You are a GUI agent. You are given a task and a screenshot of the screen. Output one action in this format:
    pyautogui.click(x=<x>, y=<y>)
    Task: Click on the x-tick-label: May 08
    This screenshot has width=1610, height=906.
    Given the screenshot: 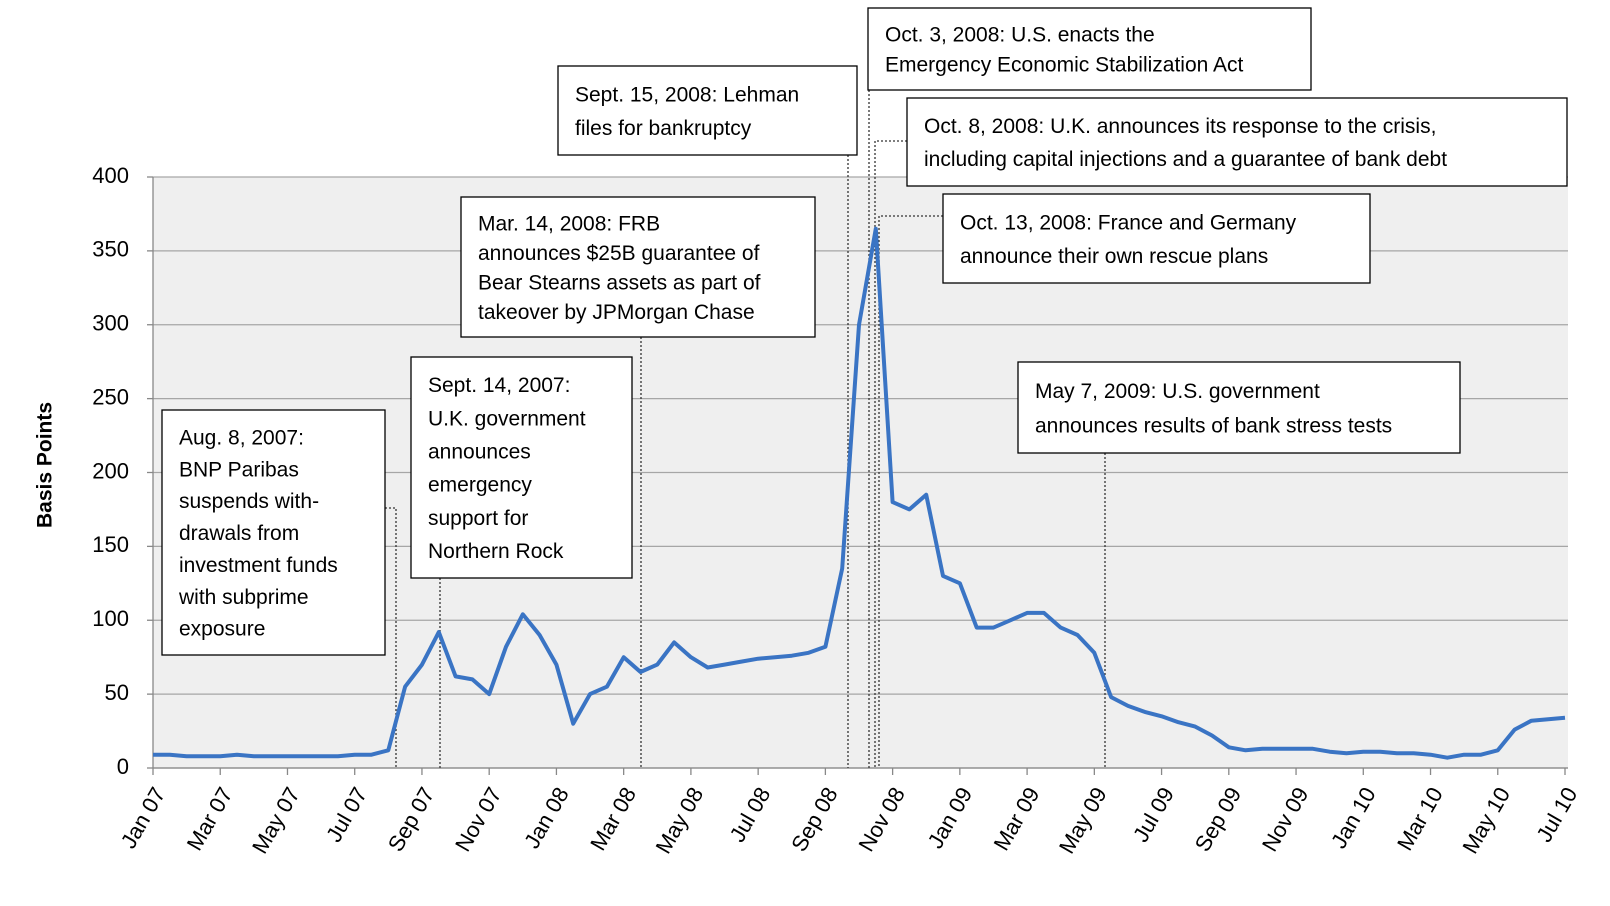 What is the action you would take?
    pyautogui.click(x=680, y=820)
    